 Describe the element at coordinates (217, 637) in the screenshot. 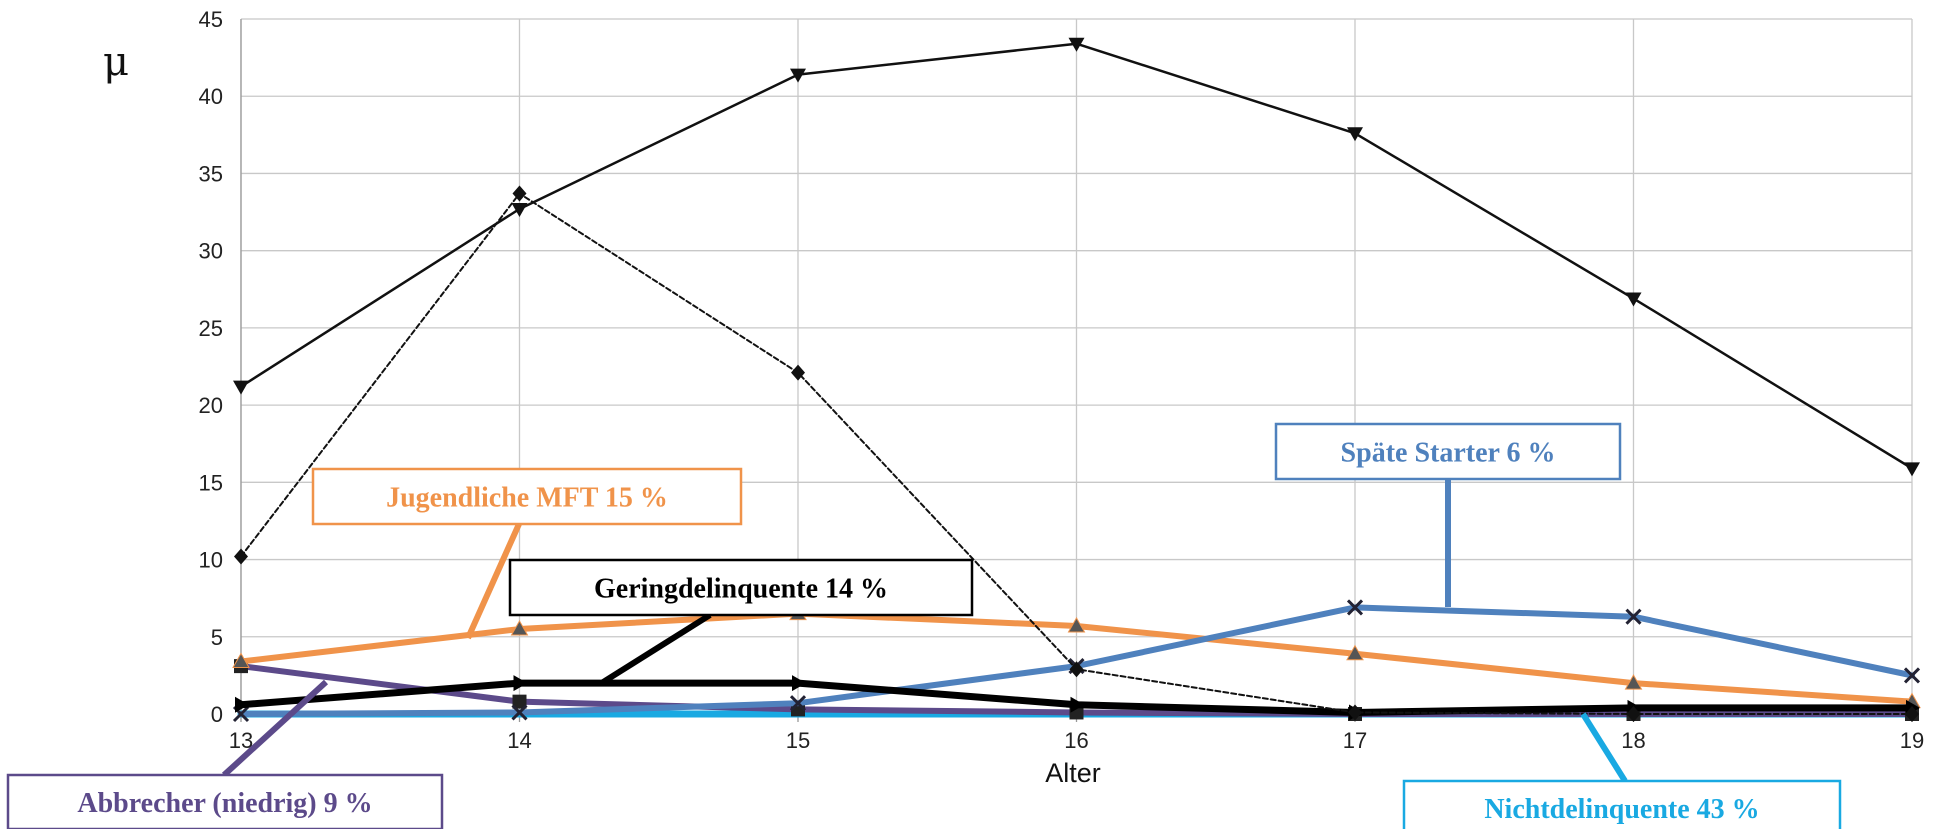

I see `y-tick-label: 5` at that location.